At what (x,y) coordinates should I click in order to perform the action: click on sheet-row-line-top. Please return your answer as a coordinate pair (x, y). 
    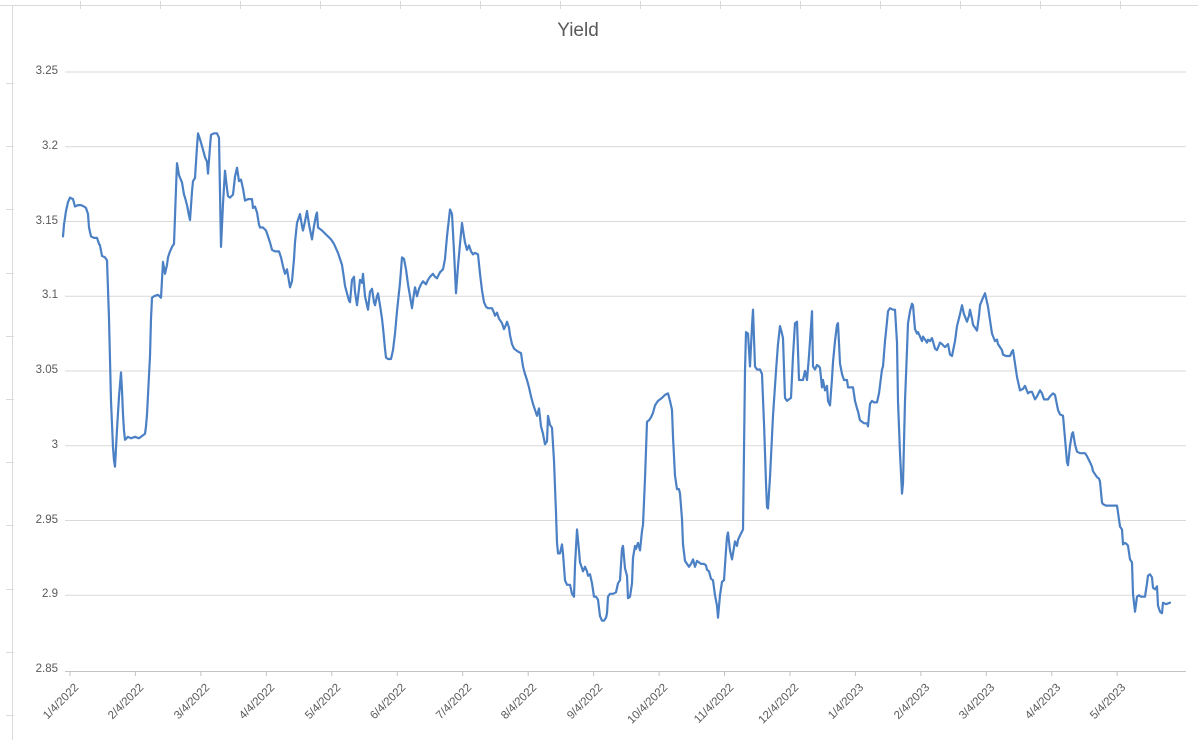
    Looking at the image, I should click on (599, 5).